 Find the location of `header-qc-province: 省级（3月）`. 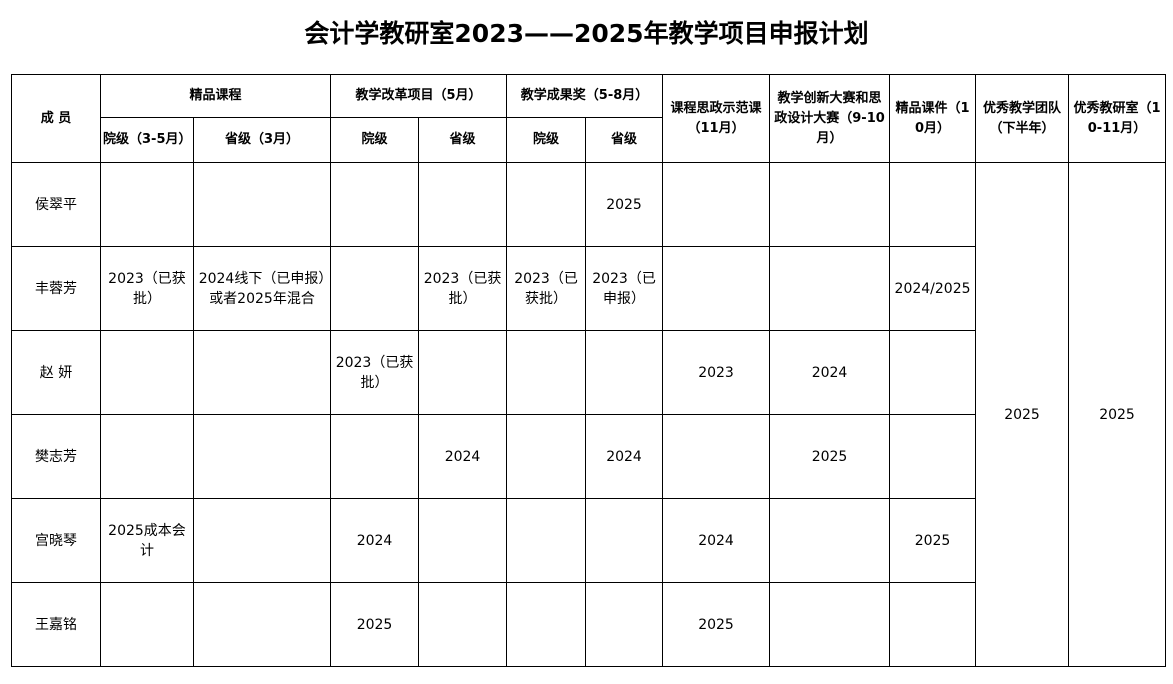

header-qc-province: 省级（3月） is located at coordinates (262, 140).